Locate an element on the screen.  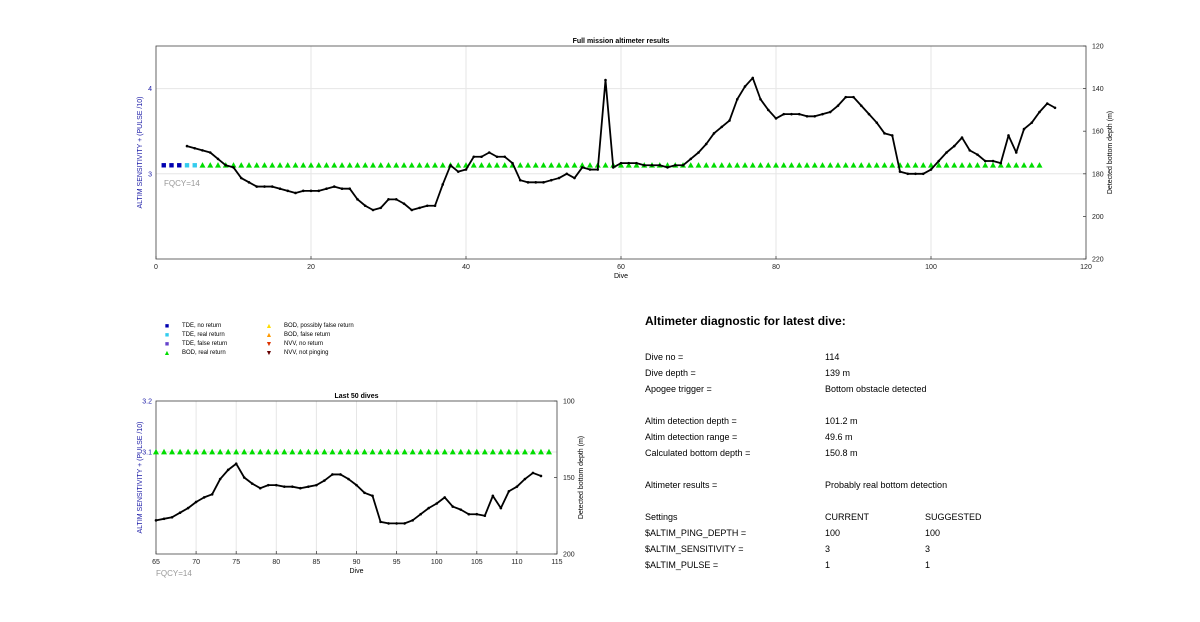
diagnostic-value: 1 is located at coordinates (828, 565).